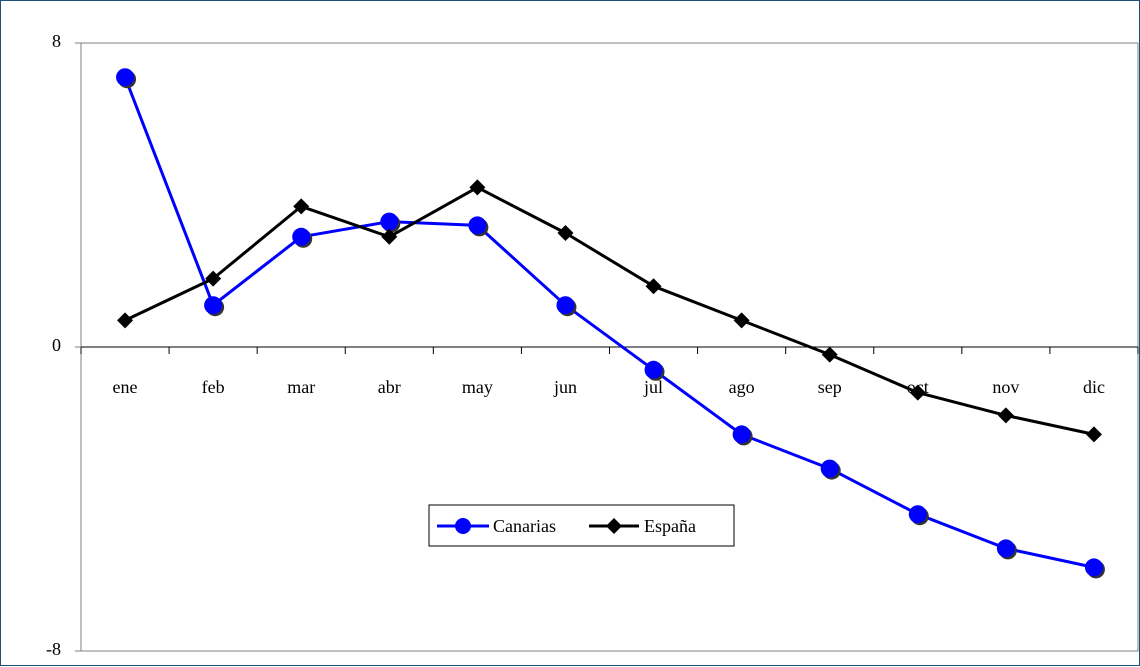 The height and width of the screenshot is (667, 1140). What do you see at coordinates (565, 387) in the screenshot?
I see `x-tick-label: jun` at bounding box center [565, 387].